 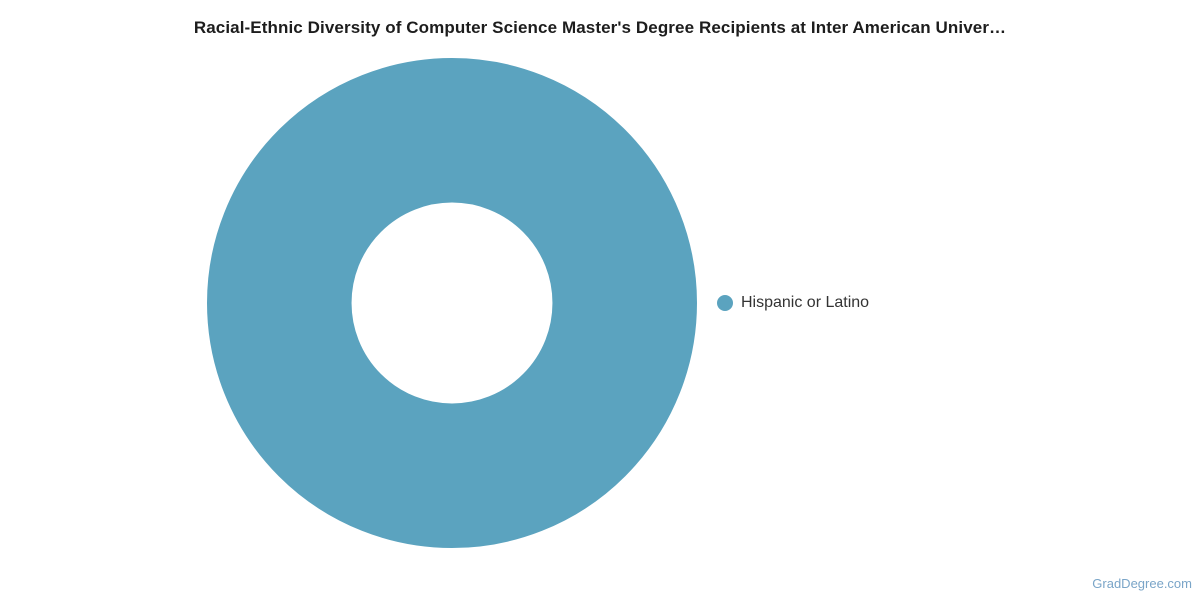 I want to click on legend-item: Hispanic or Latino, so click(x=793, y=303).